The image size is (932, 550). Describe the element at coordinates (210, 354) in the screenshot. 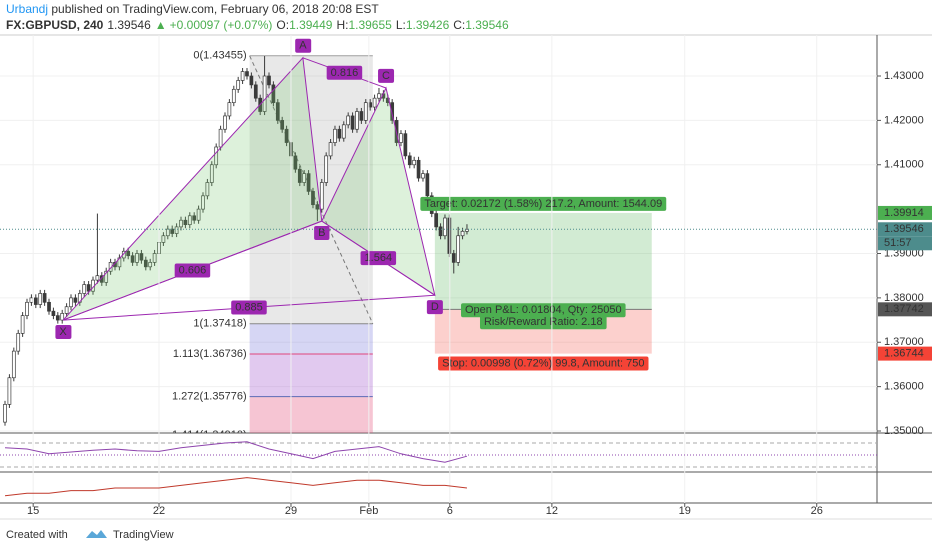

I see `fib-label: 1.113(1.36736)` at that location.